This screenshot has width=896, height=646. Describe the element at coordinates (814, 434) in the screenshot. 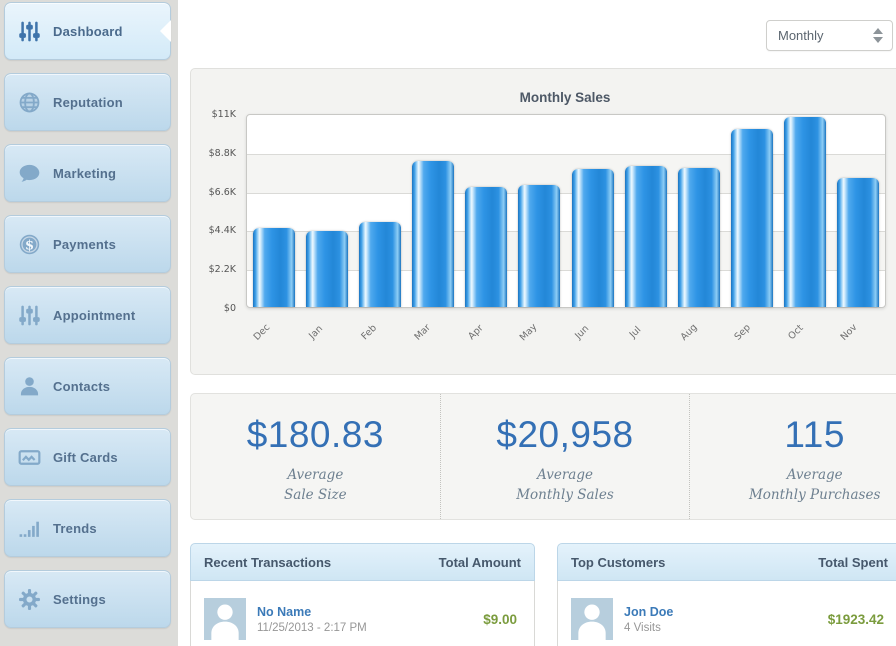

I see `stat-value: 115` at that location.